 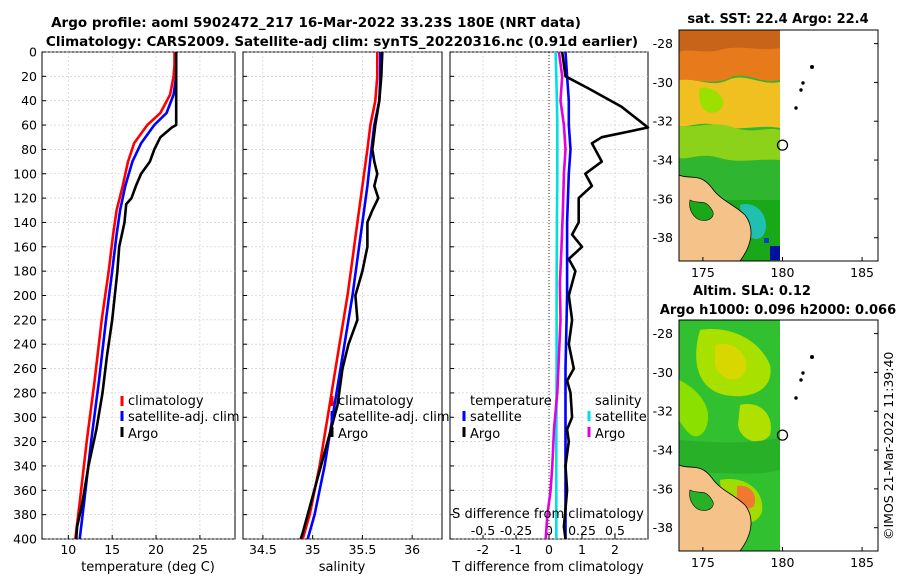 What do you see at coordinates (412, 549) in the screenshot?
I see `salinity-x-tick-label: 36` at bounding box center [412, 549].